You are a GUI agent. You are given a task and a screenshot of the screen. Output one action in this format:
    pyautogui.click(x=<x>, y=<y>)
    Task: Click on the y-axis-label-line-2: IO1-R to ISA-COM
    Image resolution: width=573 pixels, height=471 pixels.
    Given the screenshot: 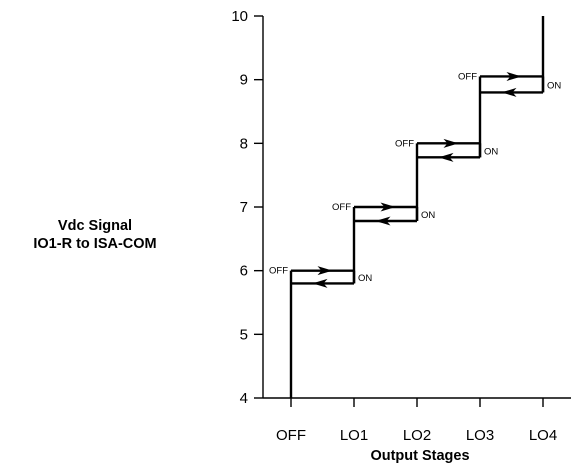 What is the action you would take?
    pyautogui.click(x=95, y=244)
    